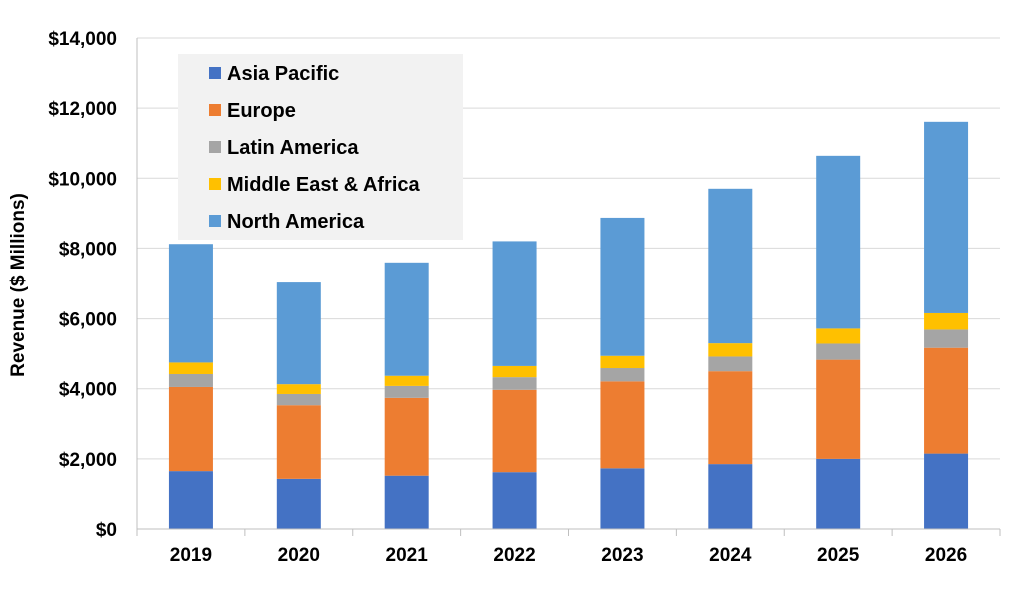 This screenshot has height=607, width=1024. Describe the element at coordinates (622, 425) in the screenshot. I see `bar-segment-europe-2023` at that location.